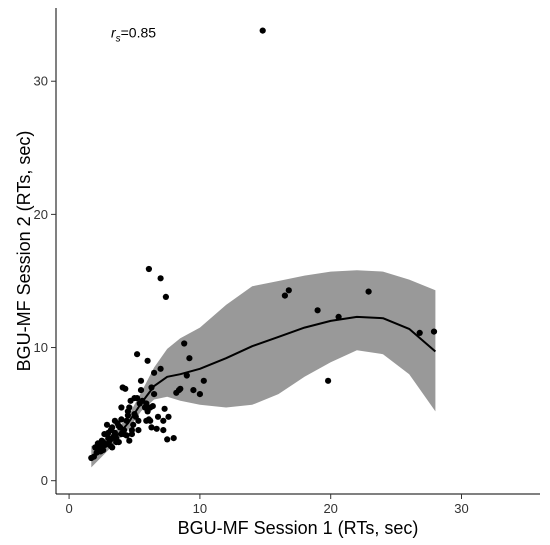 The image size is (550, 545). Describe the element at coordinates (118, 38) in the screenshot. I see `annotation-subscript: s` at that location.